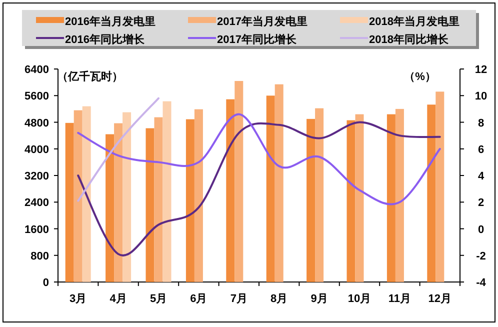 Image resolution: width=498 pixels, height=327 pixels. I want to click on legend-label: 2016年同比增长, so click(105, 39).